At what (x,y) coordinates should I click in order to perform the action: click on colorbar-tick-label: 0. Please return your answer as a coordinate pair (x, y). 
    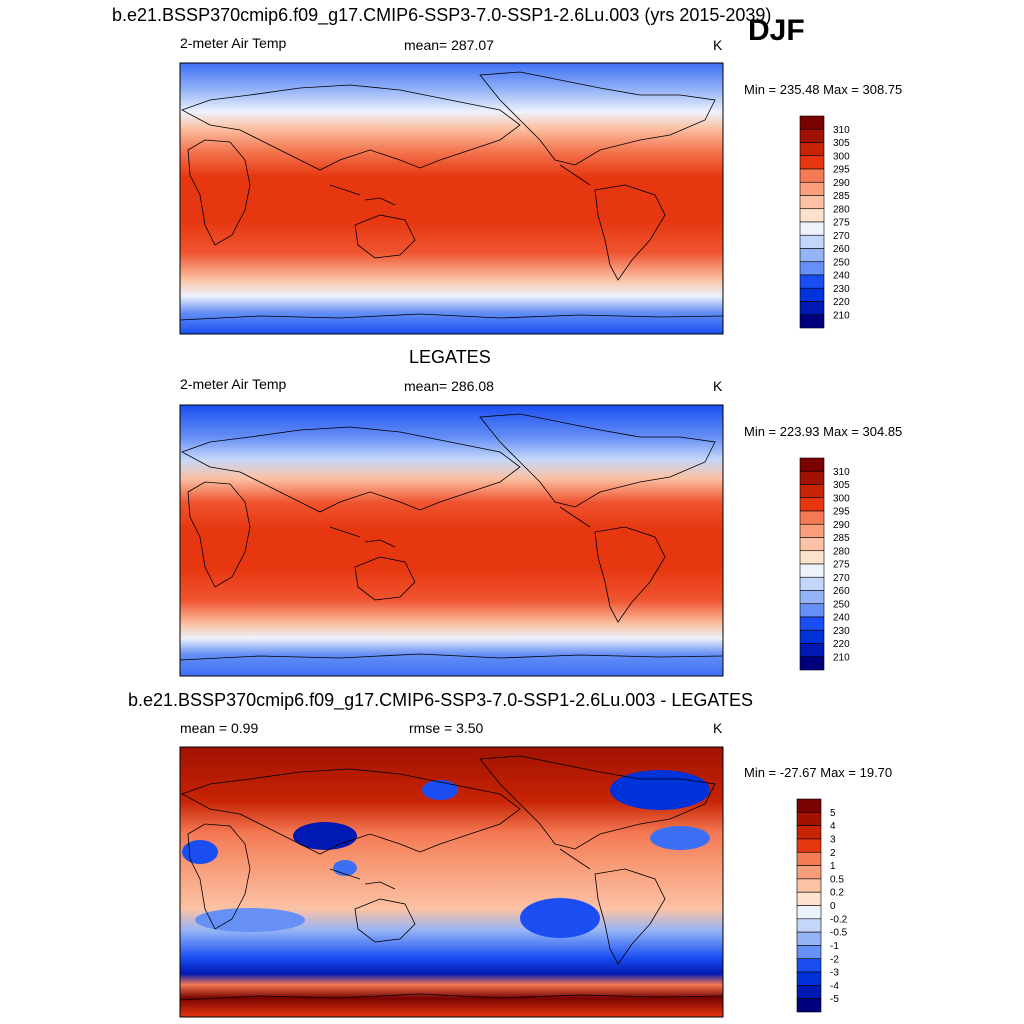
    Looking at the image, I should click on (833, 906).